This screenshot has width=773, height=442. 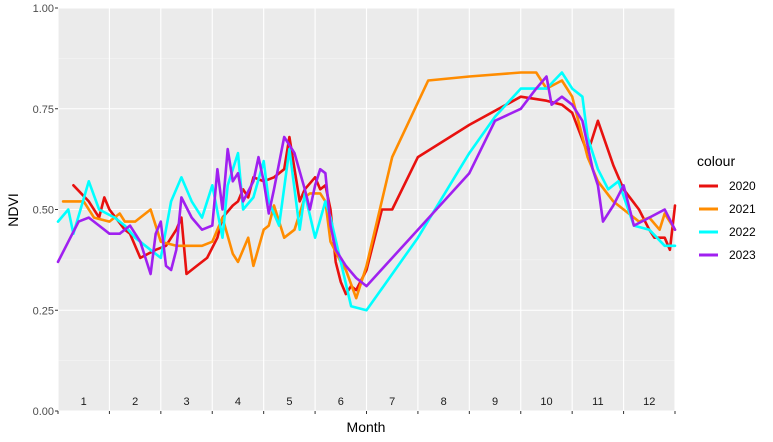 What do you see at coordinates (366, 427) in the screenshot?
I see `x-axis-title: Month` at bounding box center [366, 427].